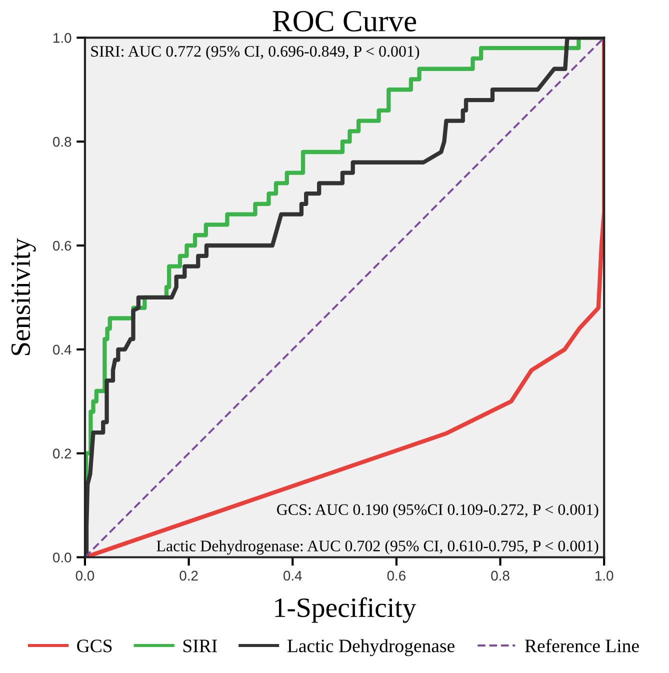 Image resolution: width=669 pixels, height=673 pixels. I want to click on y-tick-label: 0.0, so click(62, 557).